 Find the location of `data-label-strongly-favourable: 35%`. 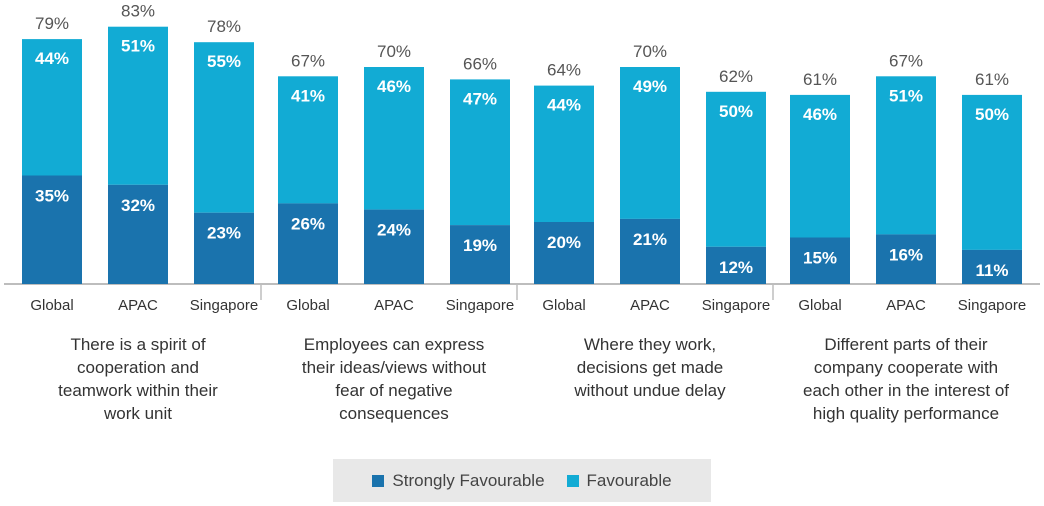

data-label-strongly-favourable: 35% is located at coordinates (52, 196).